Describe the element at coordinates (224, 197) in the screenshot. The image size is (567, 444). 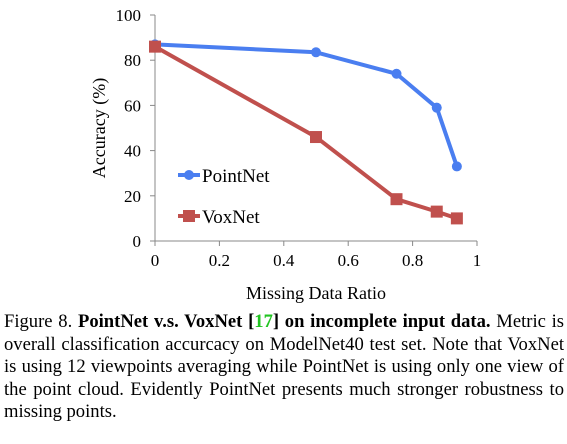
I see `legend: PointNet VoxNet` at that location.